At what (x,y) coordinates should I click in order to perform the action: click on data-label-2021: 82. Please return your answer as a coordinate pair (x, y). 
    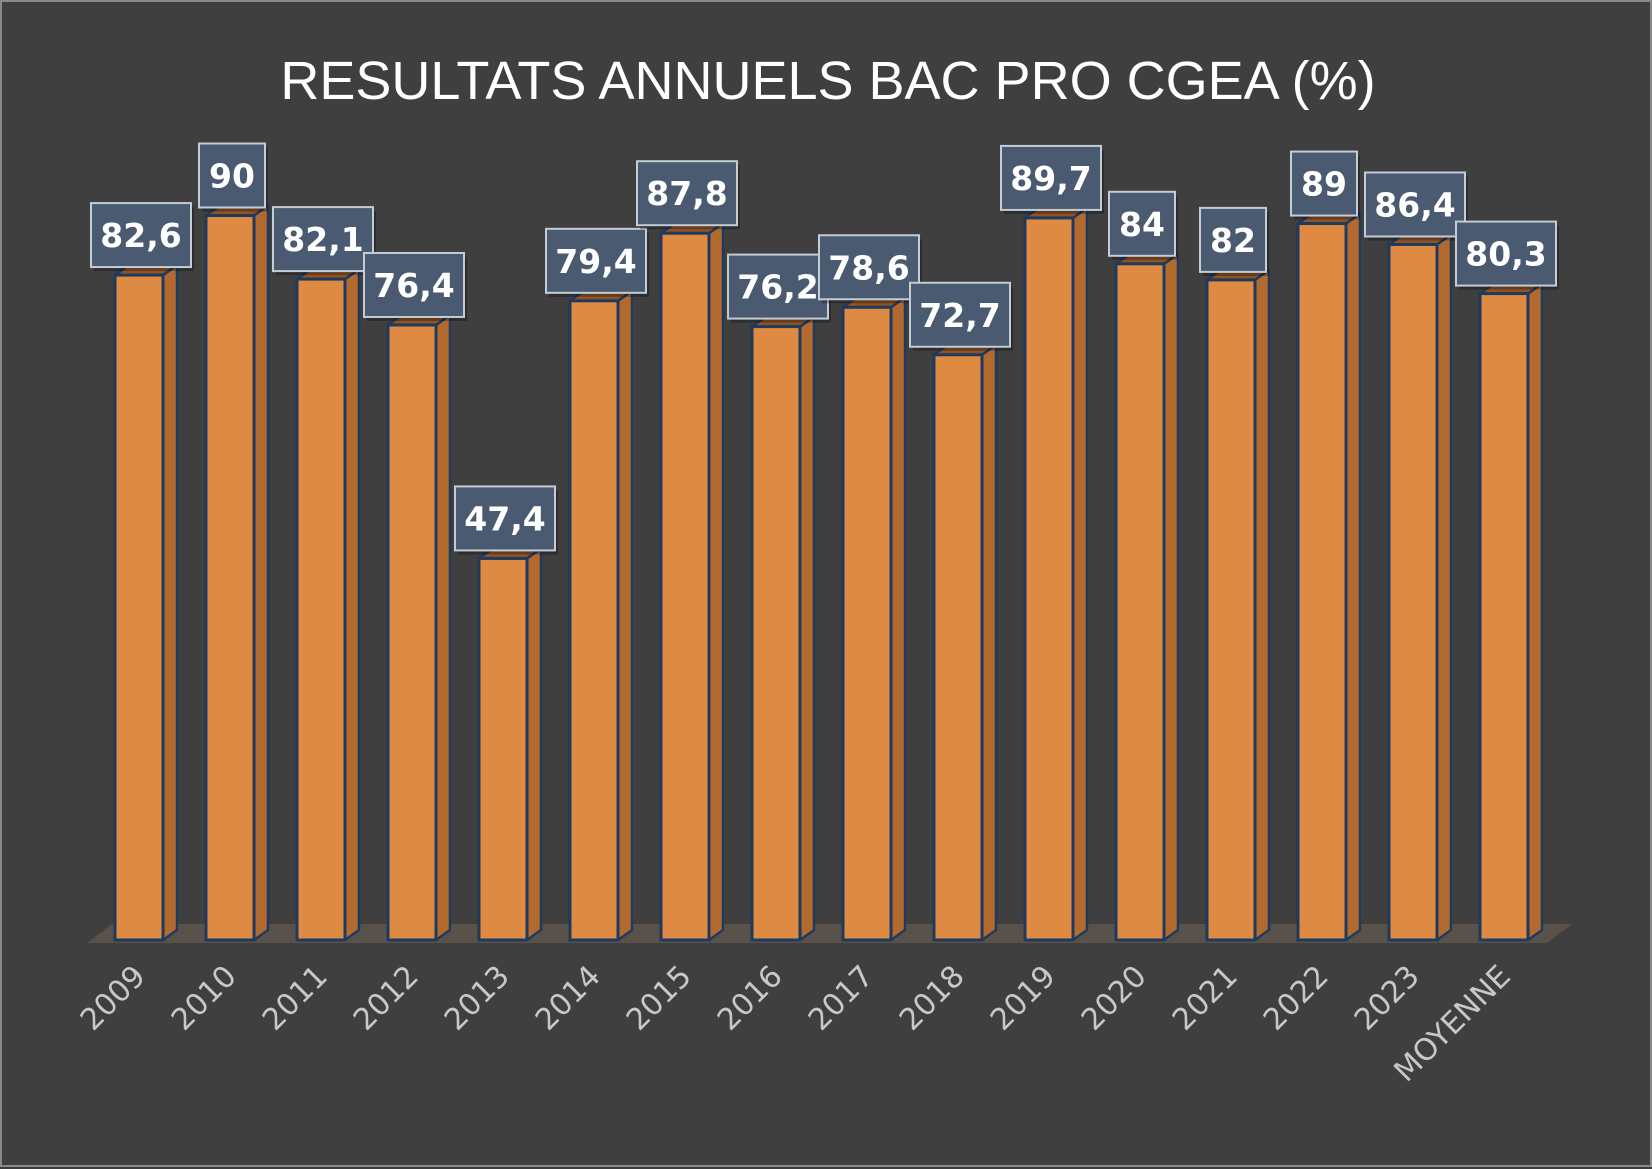
    Looking at the image, I should click on (1234, 241).